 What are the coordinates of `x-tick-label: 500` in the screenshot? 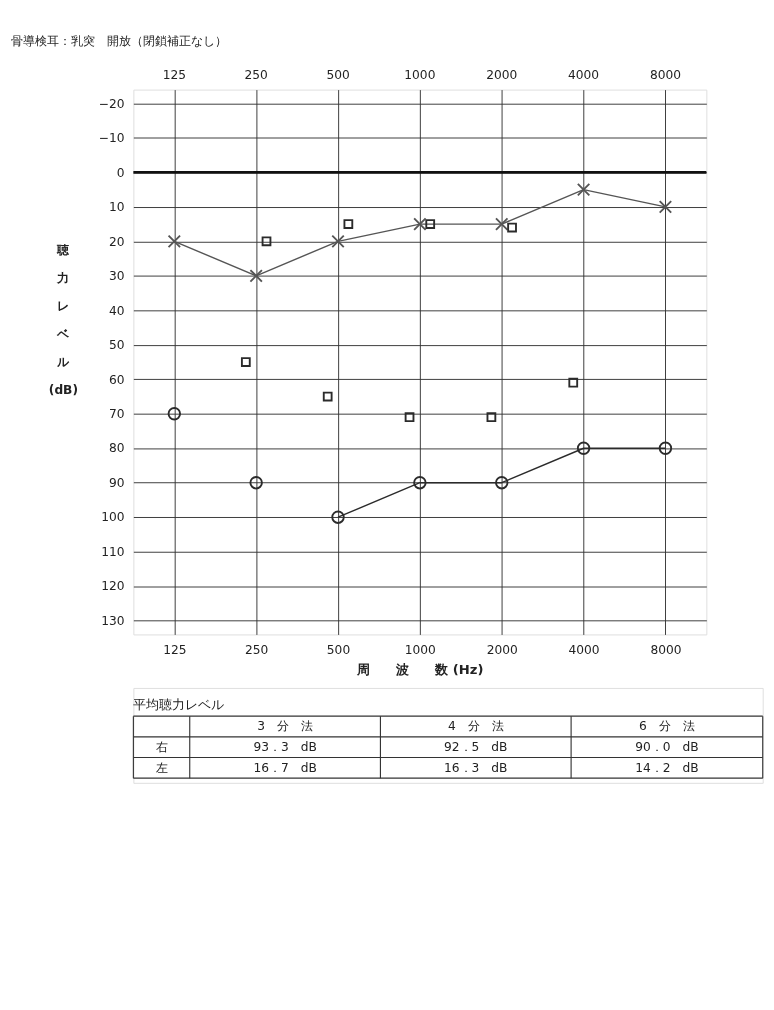 It's located at (338, 649).